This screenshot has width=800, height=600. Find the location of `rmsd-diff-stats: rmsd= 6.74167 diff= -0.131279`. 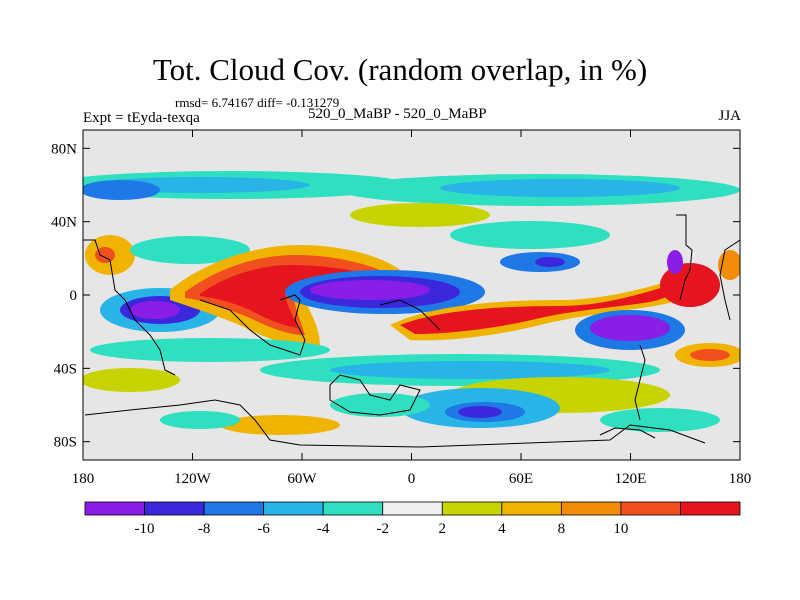

rmsd-diff-stats: rmsd= 6.74167 diff= -0.131279 is located at coordinates (257, 102).